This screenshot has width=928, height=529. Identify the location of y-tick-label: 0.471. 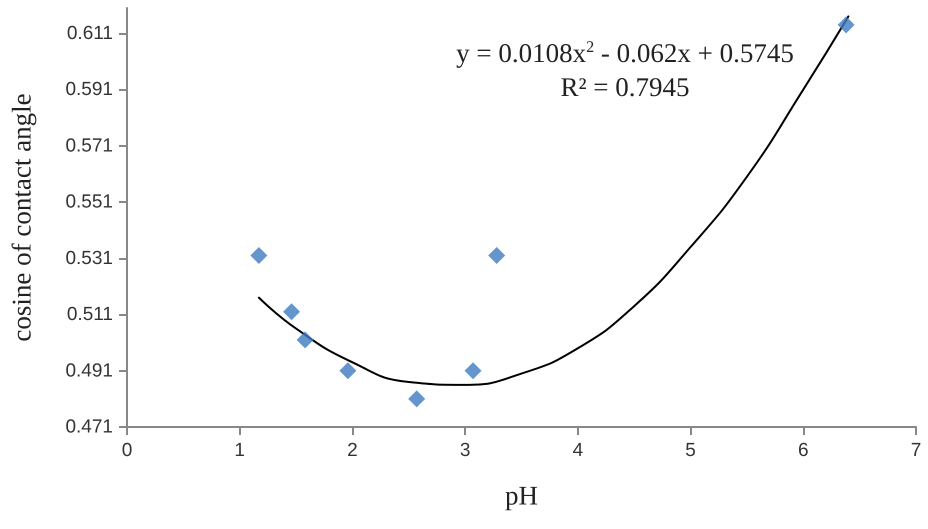
(89, 427).